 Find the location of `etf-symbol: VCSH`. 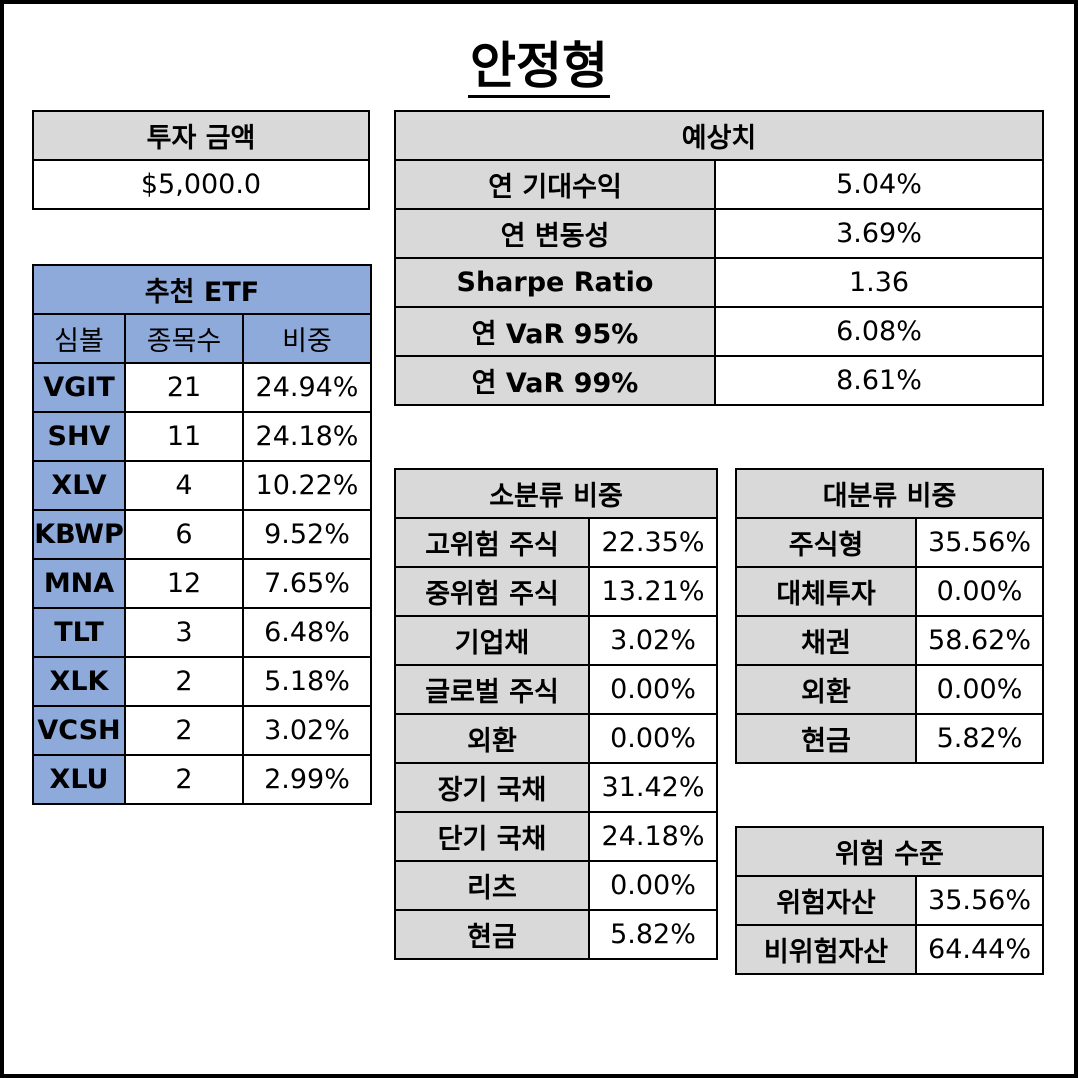

etf-symbol: VCSH is located at coordinates (79, 730).